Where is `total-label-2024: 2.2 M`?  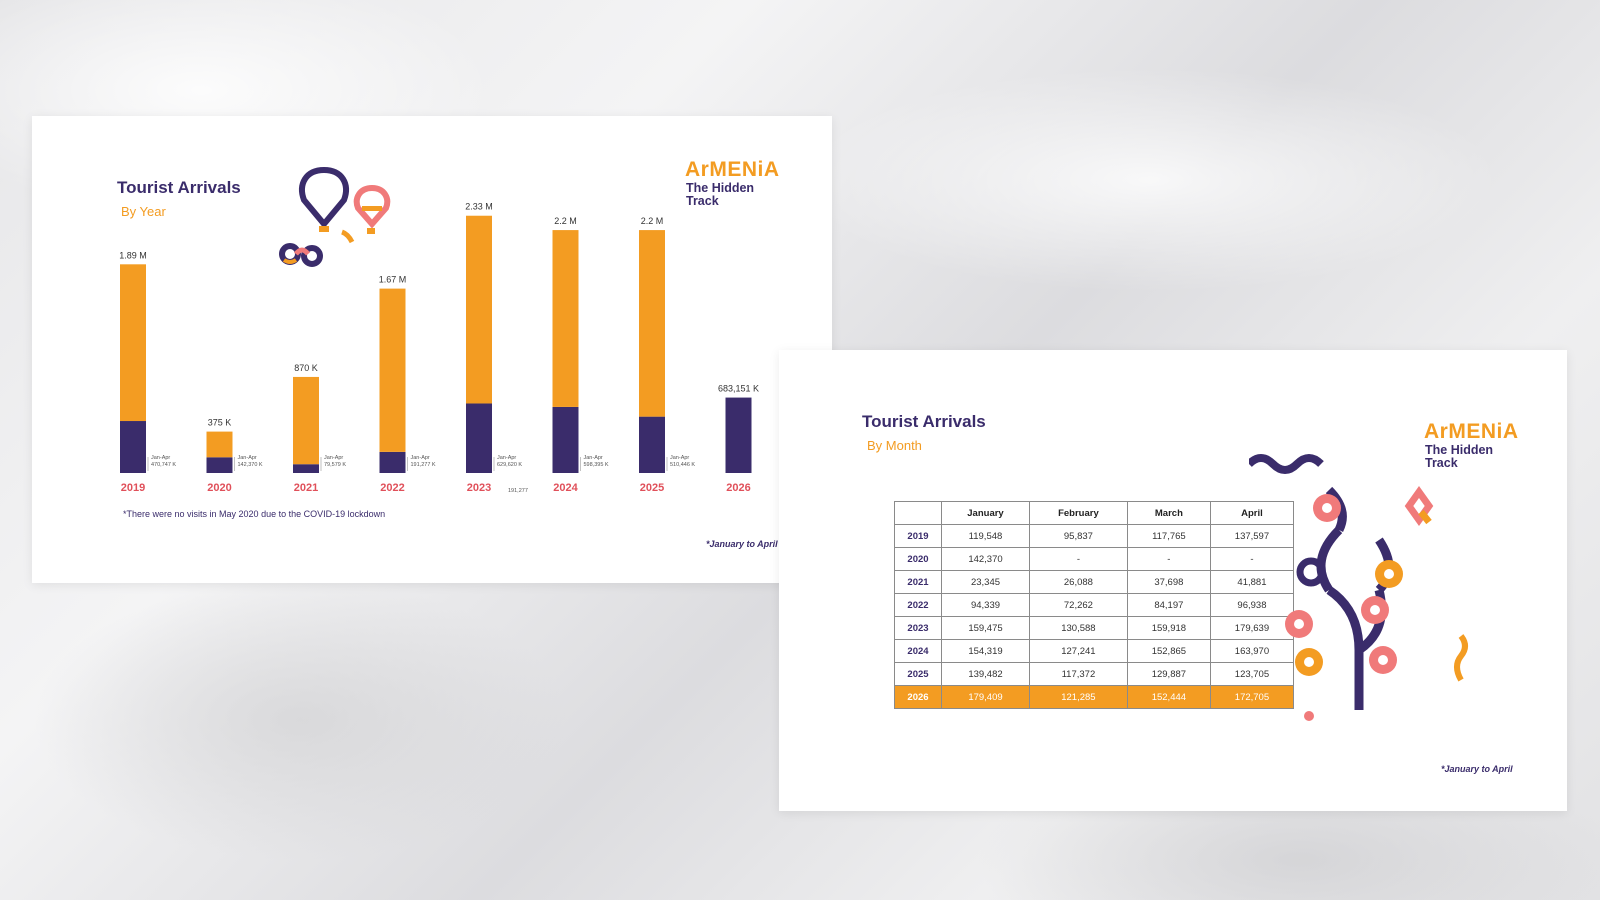
total-label-2024: 2.2 M is located at coordinates (565, 221).